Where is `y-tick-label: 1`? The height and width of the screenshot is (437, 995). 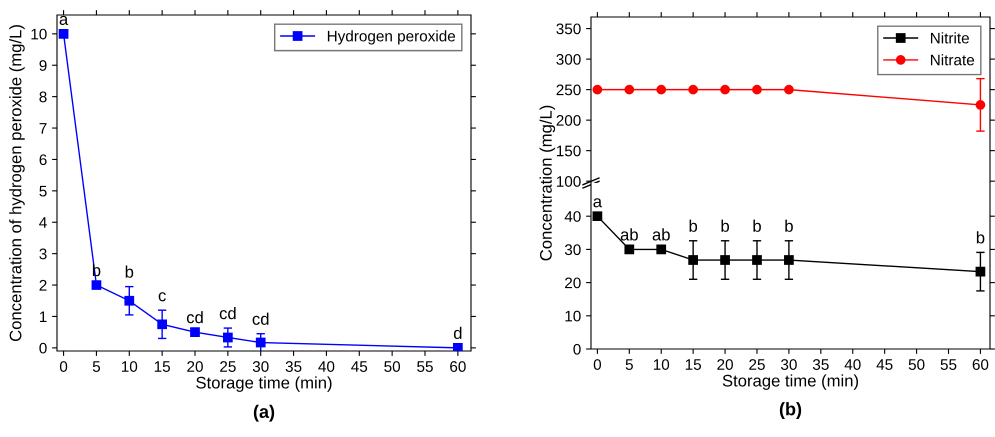
y-tick-label: 1 is located at coordinates (43, 316).